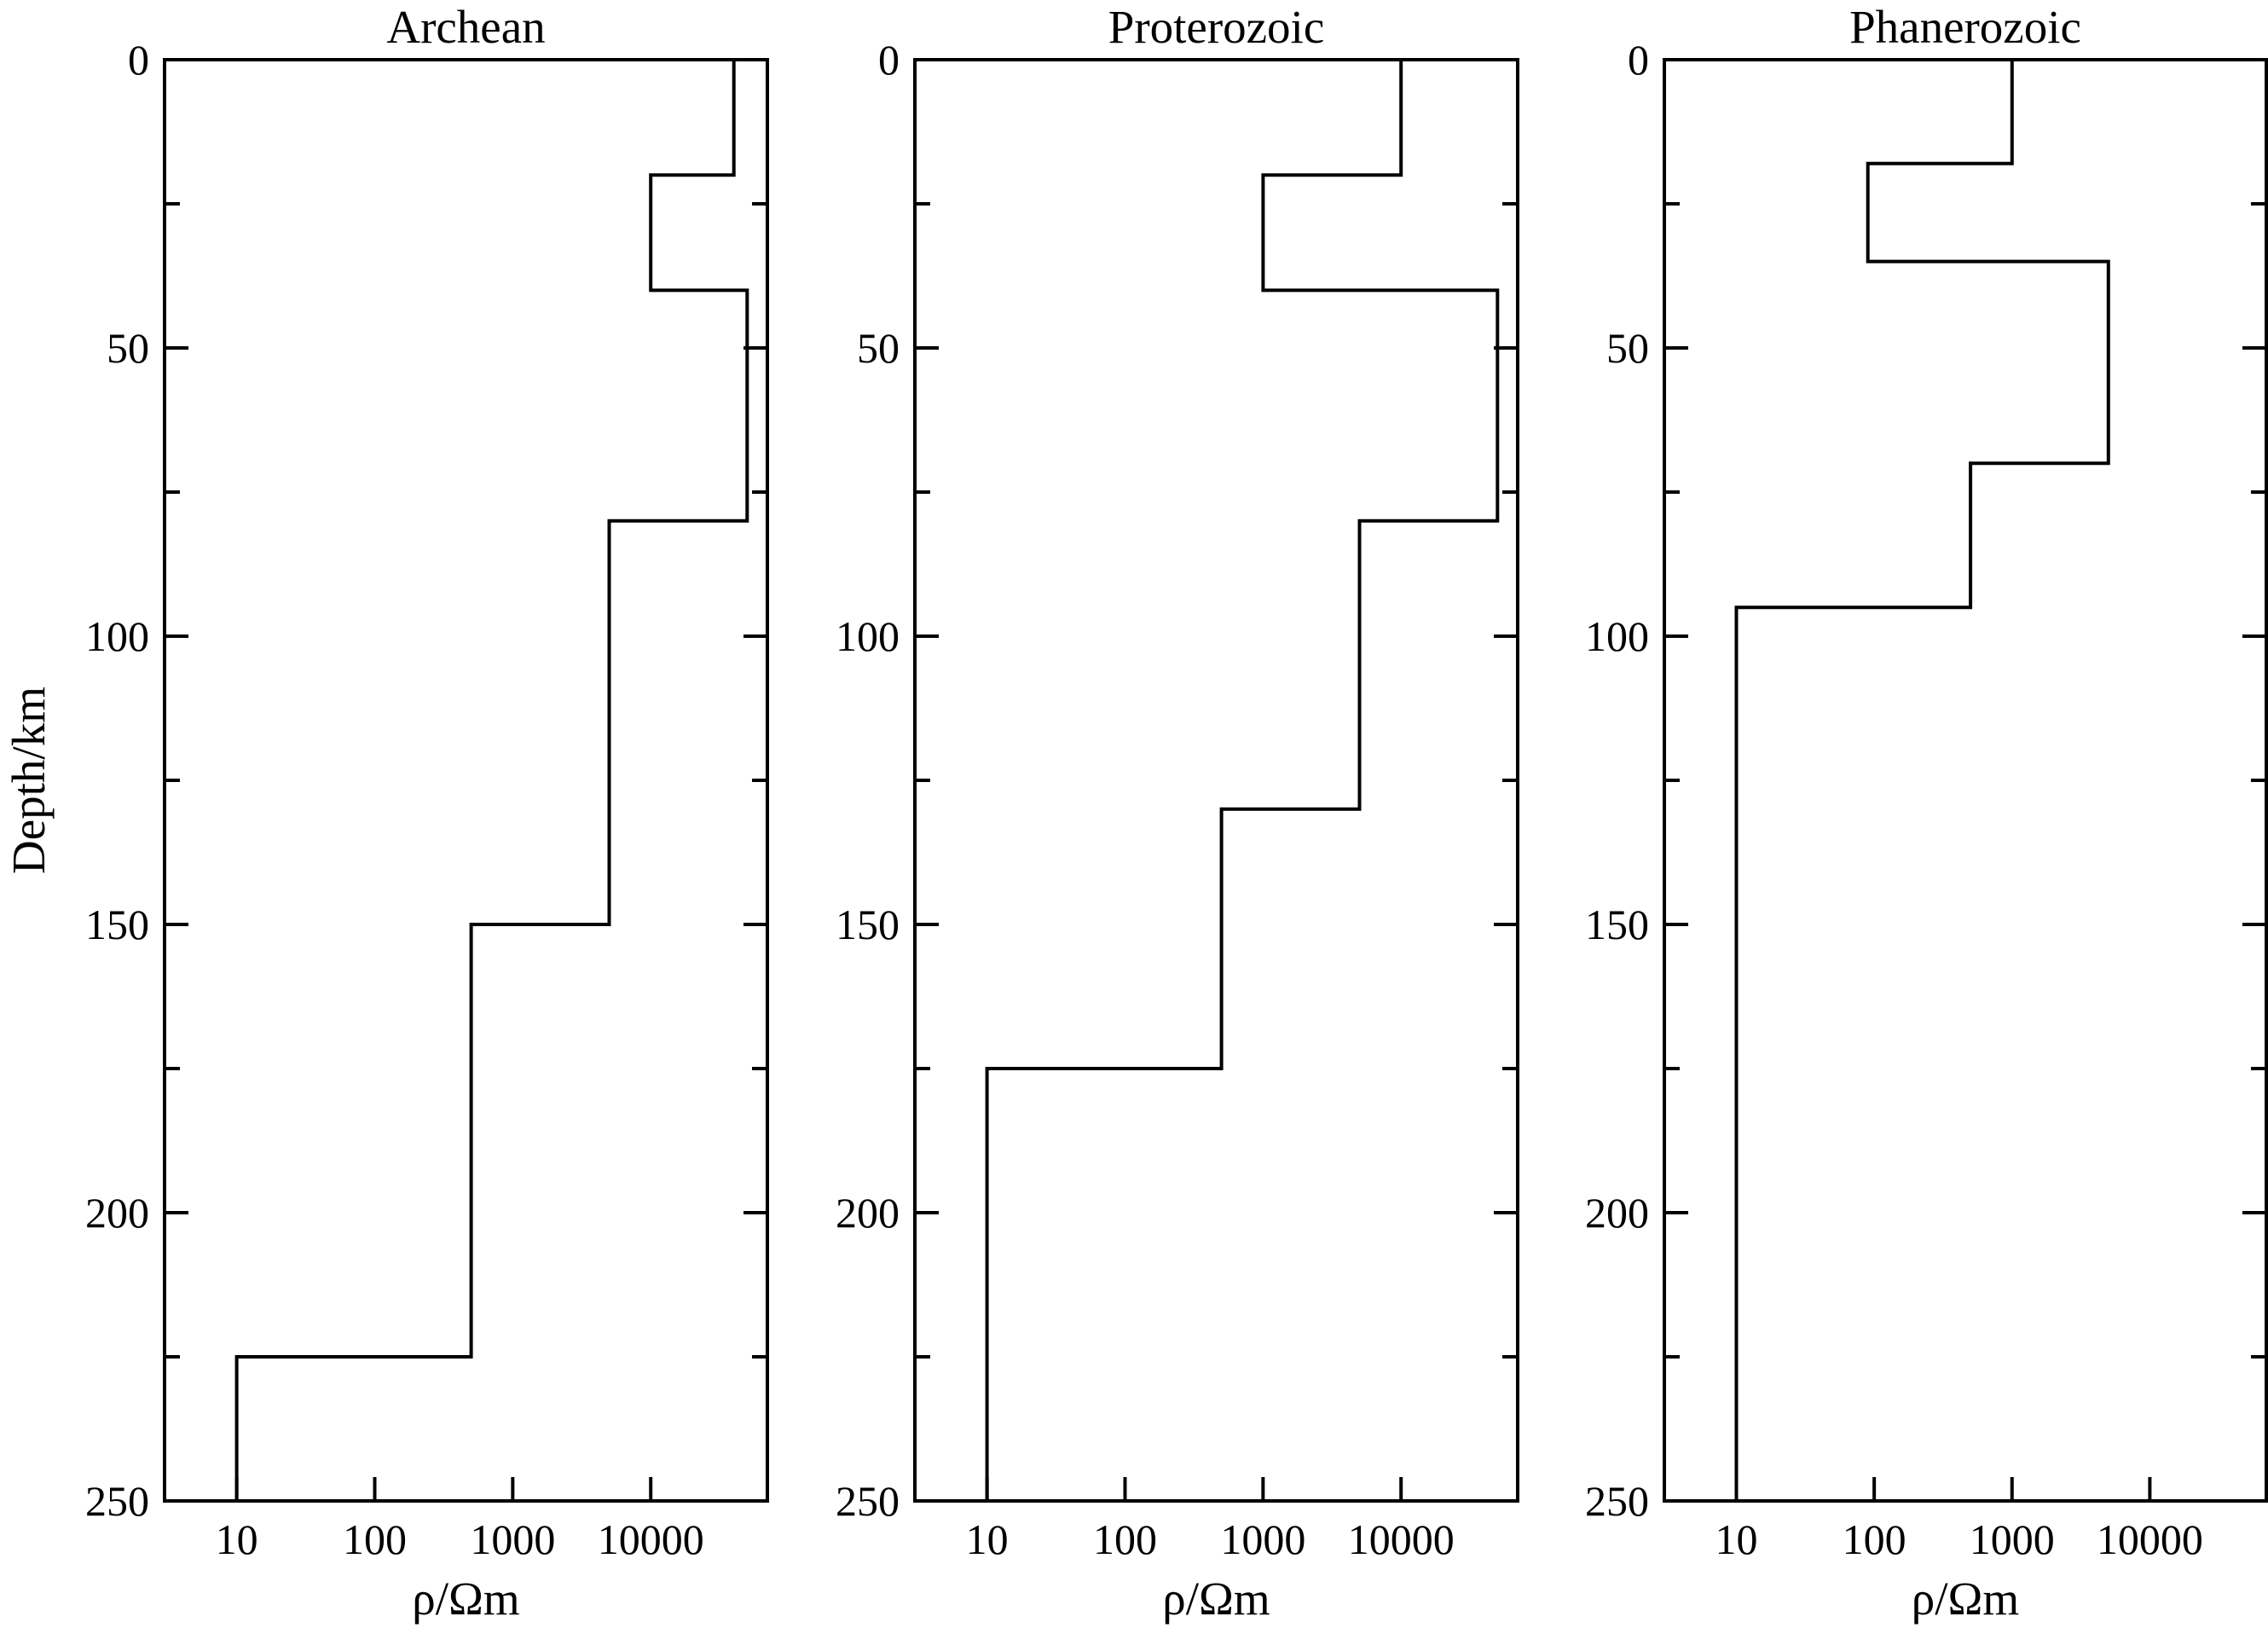 The width and height of the screenshot is (2268, 1628). What do you see at coordinates (1922, 780) in the screenshot?
I see `resistivity-profile-line` at bounding box center [1922, 780].